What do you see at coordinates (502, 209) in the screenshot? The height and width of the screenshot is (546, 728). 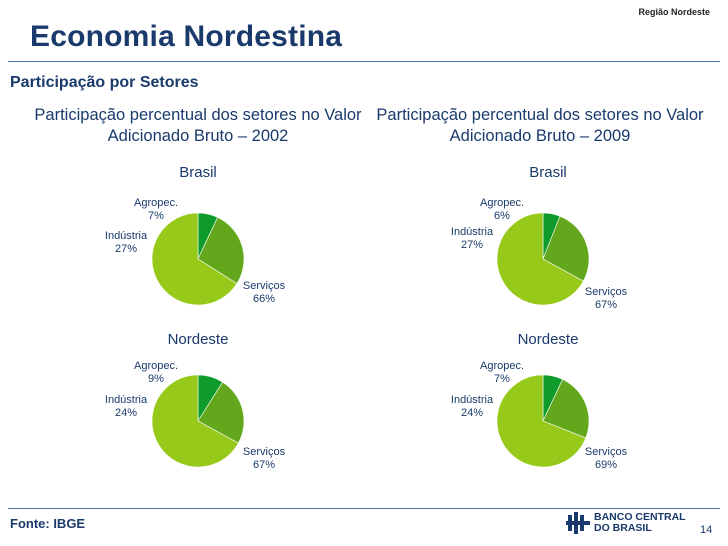 I see `slice-label-agropec: Agropec. 6%` at bounding box center [502, 209].